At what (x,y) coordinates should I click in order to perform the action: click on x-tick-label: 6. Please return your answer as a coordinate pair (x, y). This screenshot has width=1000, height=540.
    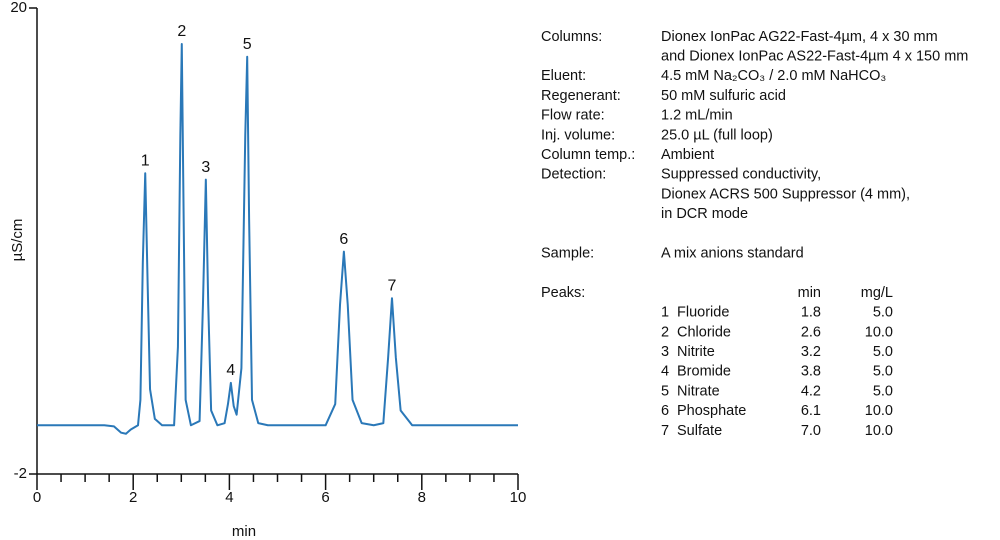
    Looking at the image, I should click on (325, 497).